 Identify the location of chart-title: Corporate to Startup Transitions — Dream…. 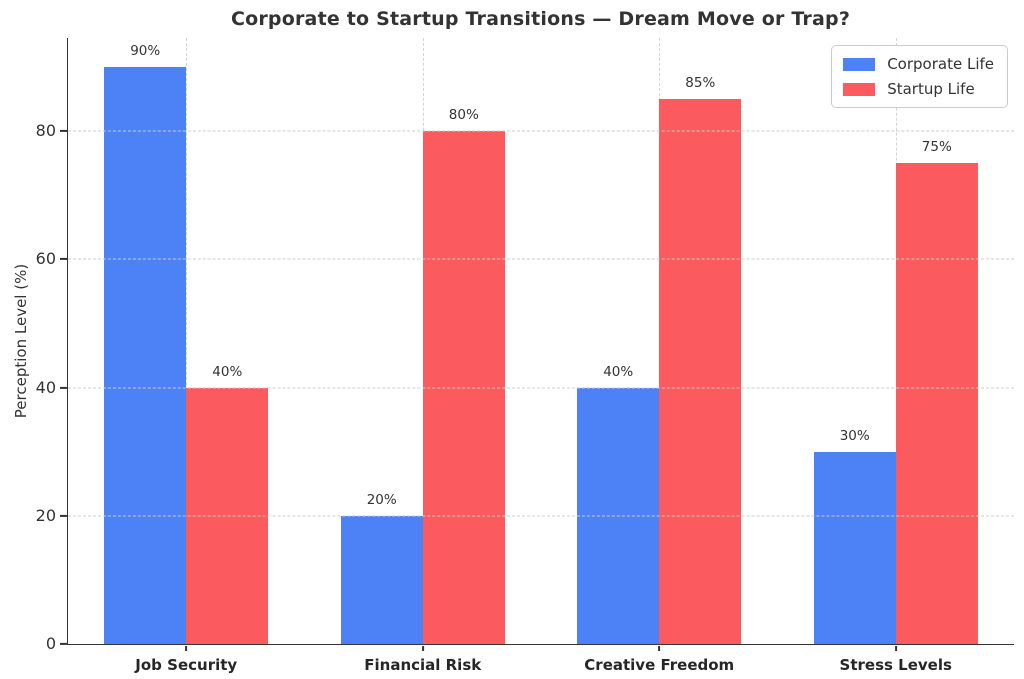
(540, 19).